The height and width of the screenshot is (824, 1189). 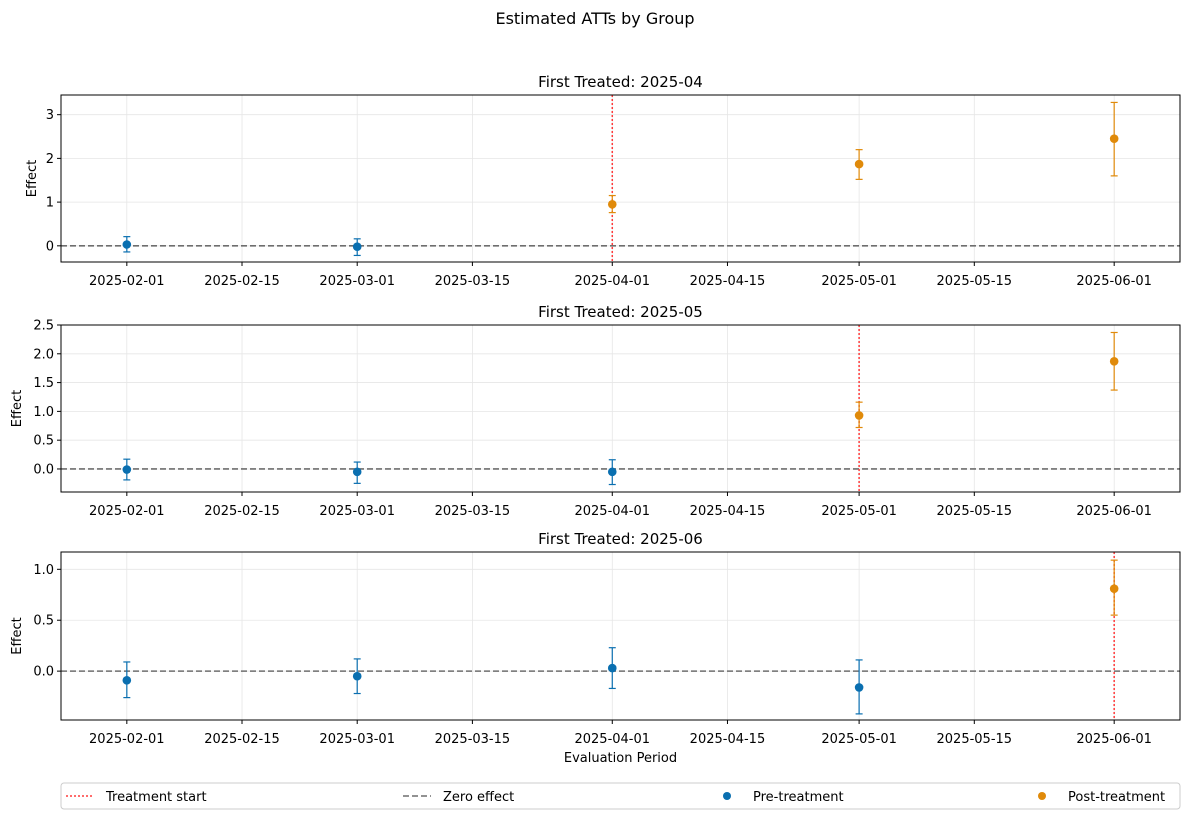 What do you see at coordinates (50, 115) in the screenshot?
I see `y-tick-label: 3` at bounding box center [50, 115].